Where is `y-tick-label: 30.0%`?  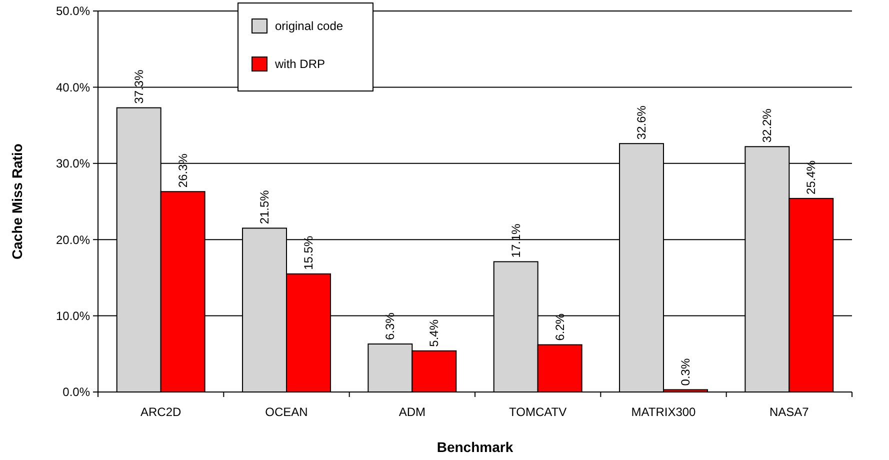 y-tick-label: 30.0% is located at coordinates (73, 163).